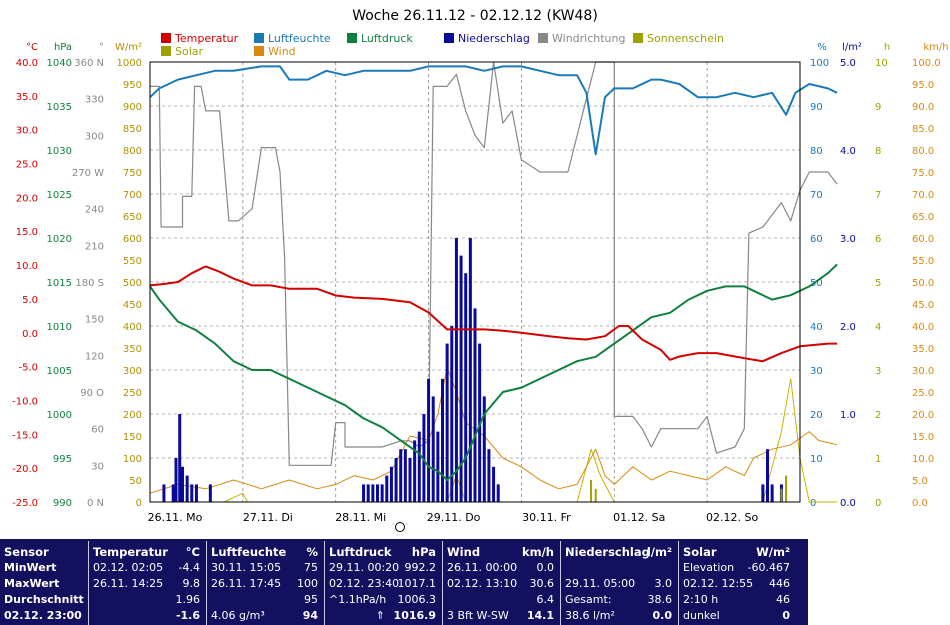 The height and width of the screenshot is (625, 950). What do you see at coordinates (493, 314) in the screenshot?
I see `series-temperatur-line` at bounding box center [493, 314].